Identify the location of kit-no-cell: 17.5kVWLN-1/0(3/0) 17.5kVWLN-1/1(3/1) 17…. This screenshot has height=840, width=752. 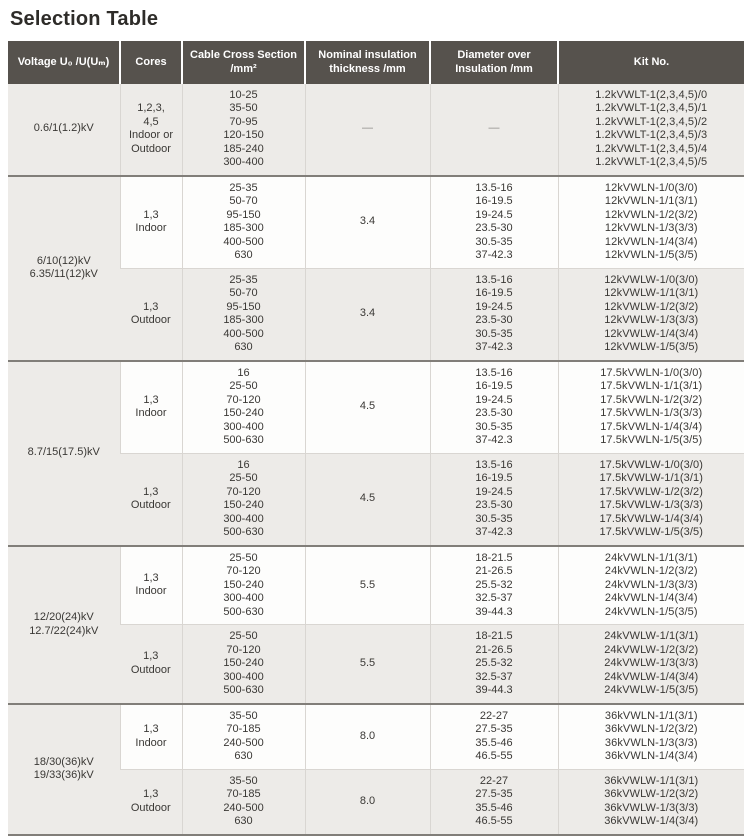
(650, 406).